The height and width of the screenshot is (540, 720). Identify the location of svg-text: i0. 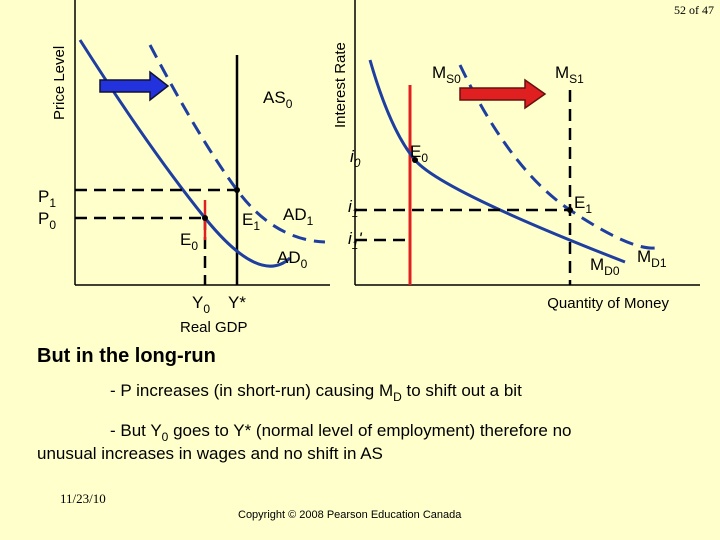
(355, 158).